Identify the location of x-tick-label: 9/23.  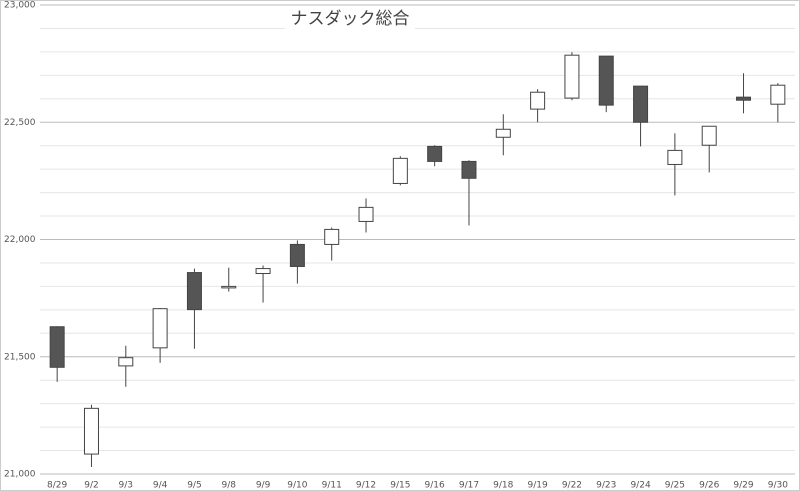
(606, 486).